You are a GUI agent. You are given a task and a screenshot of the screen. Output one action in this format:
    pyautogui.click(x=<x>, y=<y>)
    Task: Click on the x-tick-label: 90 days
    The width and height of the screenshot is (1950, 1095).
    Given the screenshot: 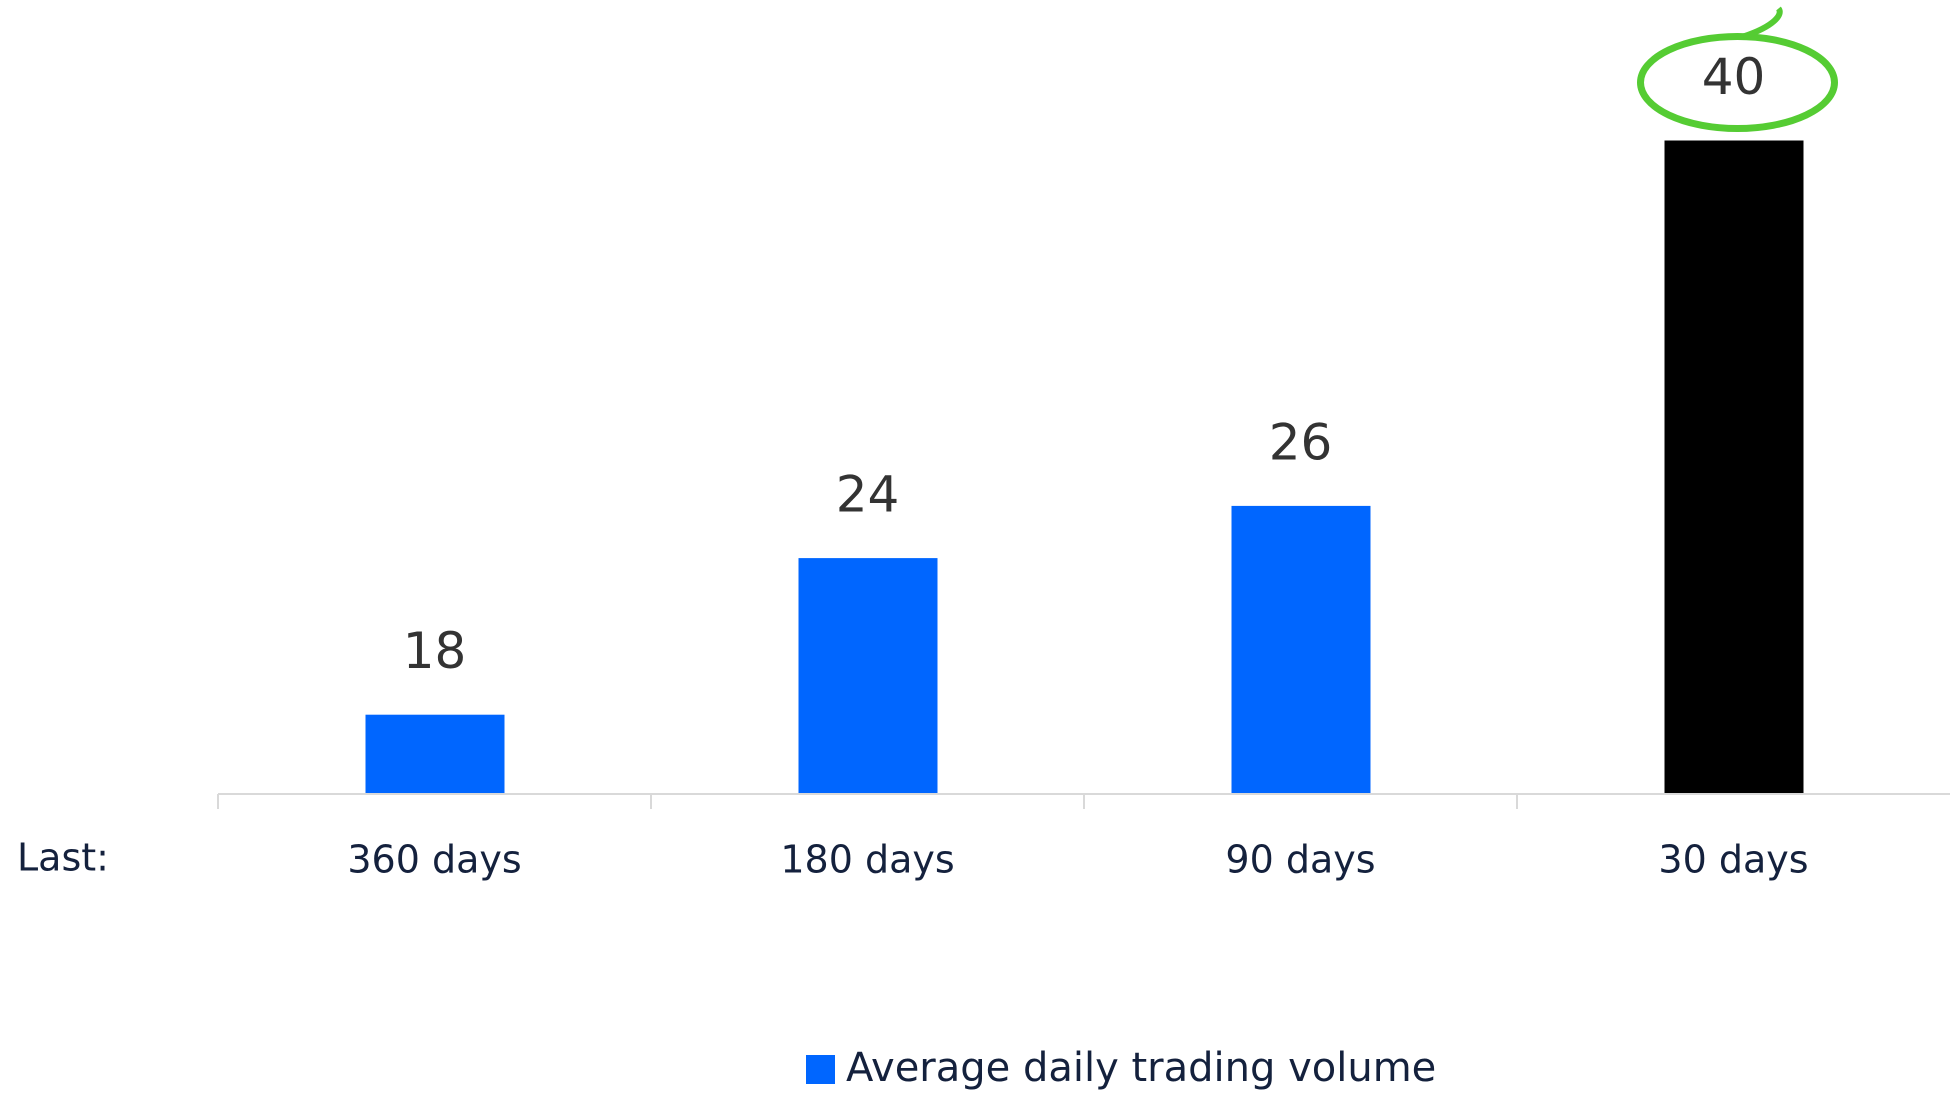 What is the action you would take?
    pyautogui.click(x=1300, y=860)
    